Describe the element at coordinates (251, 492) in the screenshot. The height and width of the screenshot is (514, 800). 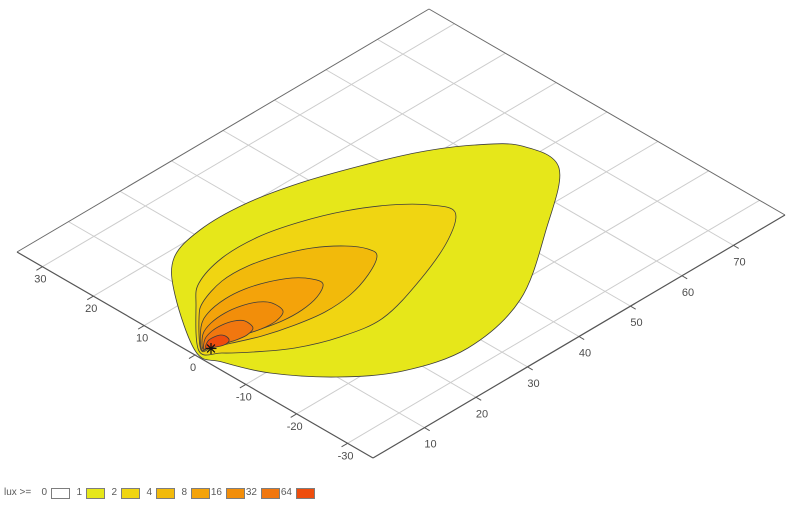
I see `legend-item-value: 32` at that location.